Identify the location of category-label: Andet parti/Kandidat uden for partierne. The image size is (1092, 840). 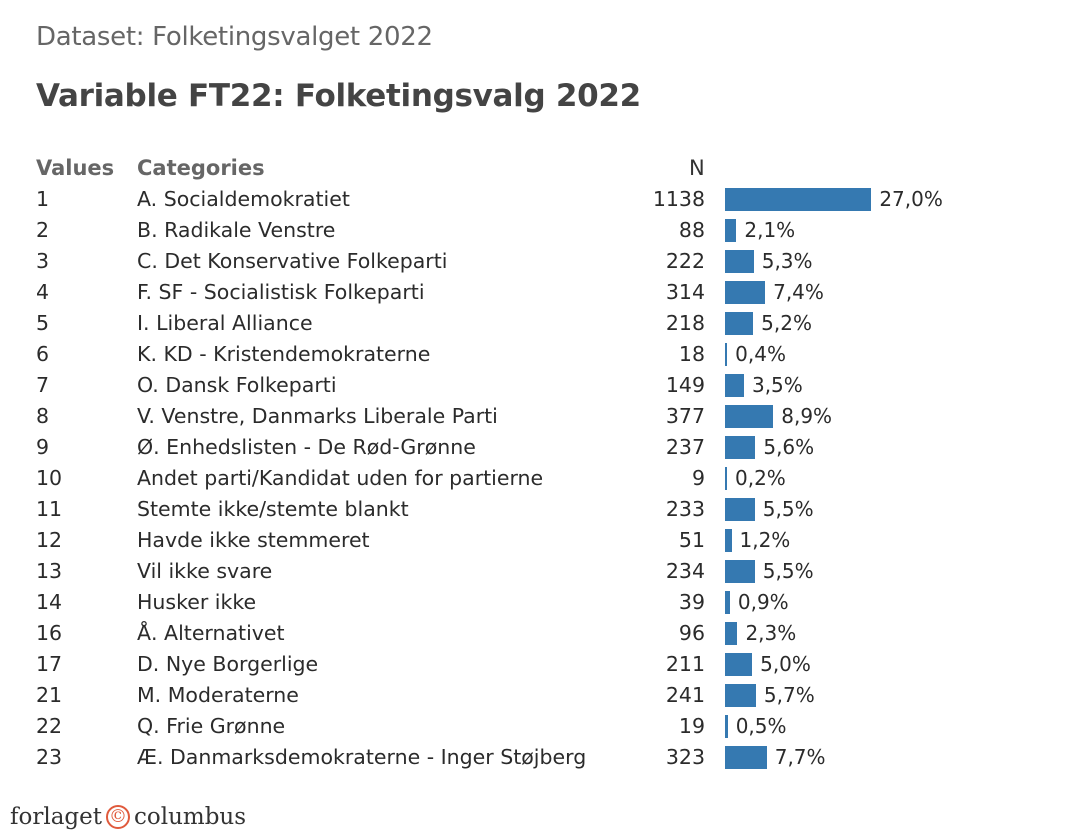
(340, 478).